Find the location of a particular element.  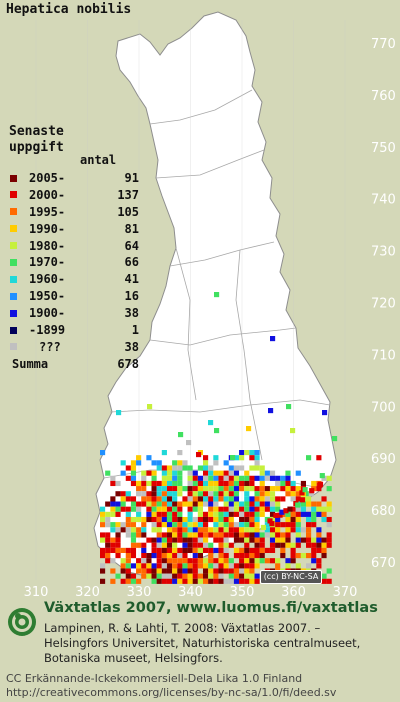

legend-entry-count: 1 is located at coordinates (135, 330).